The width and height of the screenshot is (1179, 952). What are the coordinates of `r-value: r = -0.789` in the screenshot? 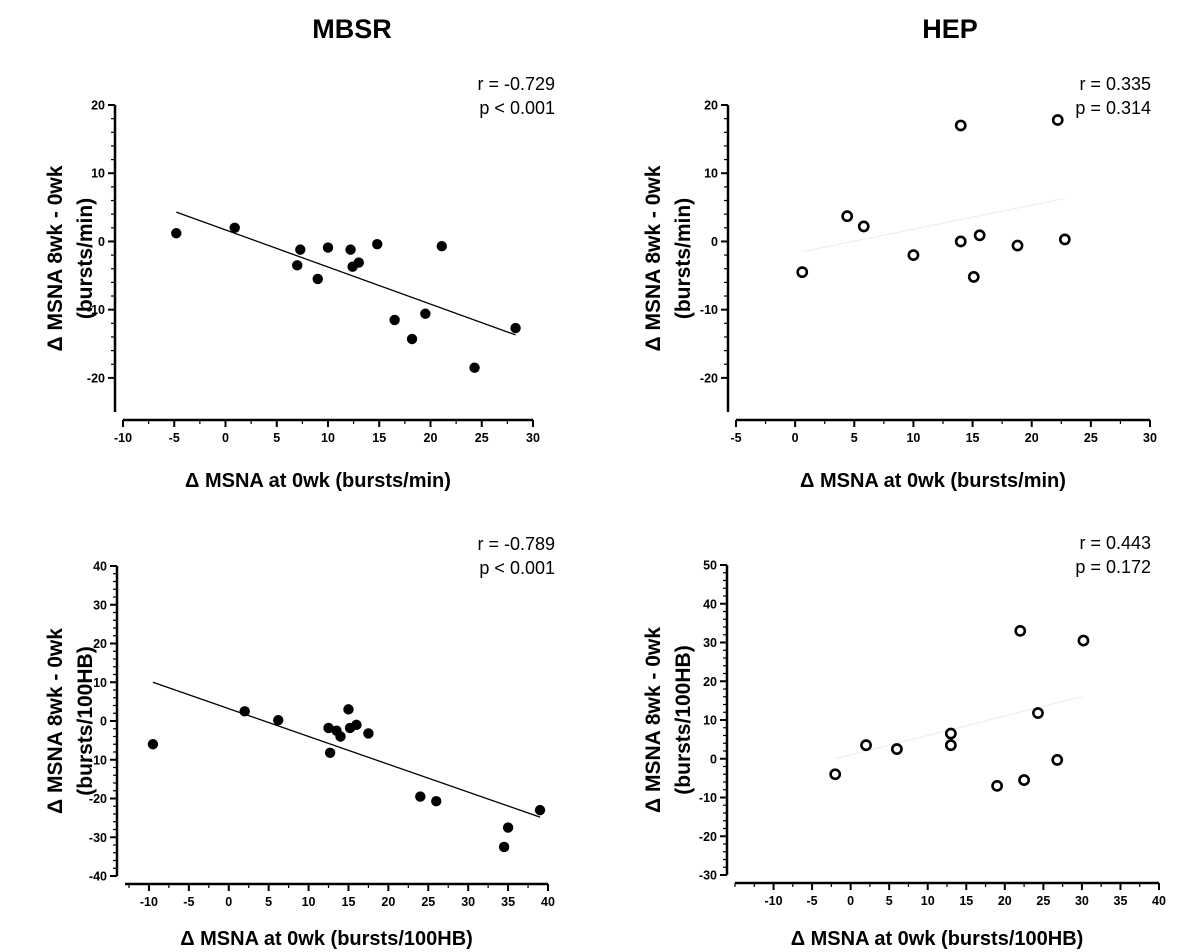 It's located at (516, 544).